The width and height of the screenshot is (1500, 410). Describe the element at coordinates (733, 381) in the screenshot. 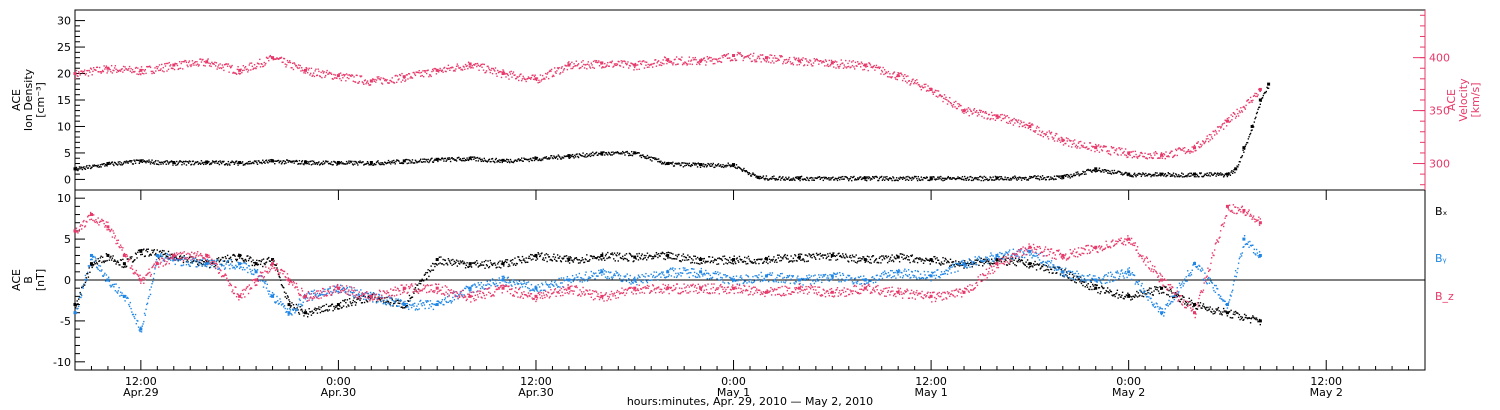

I see `x-tick-time-3: 0:00` at that location.